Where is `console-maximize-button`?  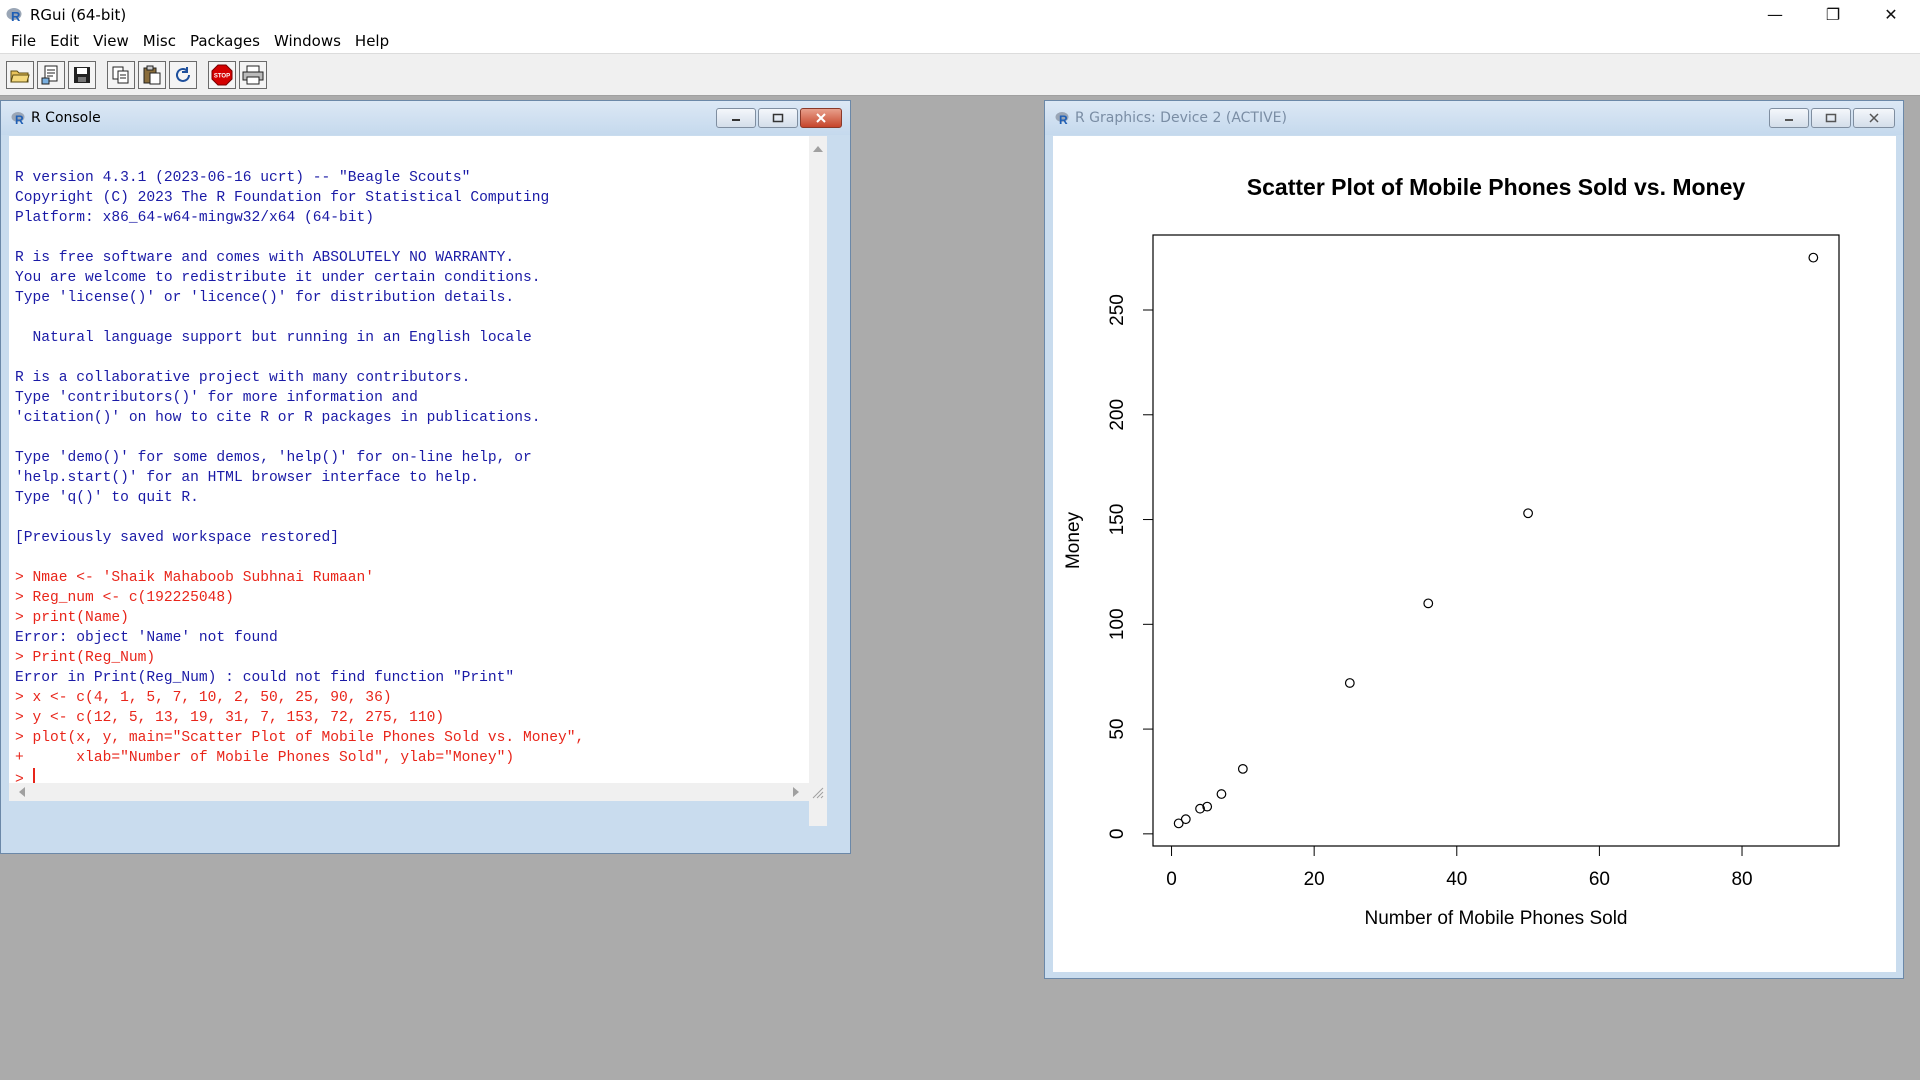 console-maximize-button is located at coordinates (778, 118).